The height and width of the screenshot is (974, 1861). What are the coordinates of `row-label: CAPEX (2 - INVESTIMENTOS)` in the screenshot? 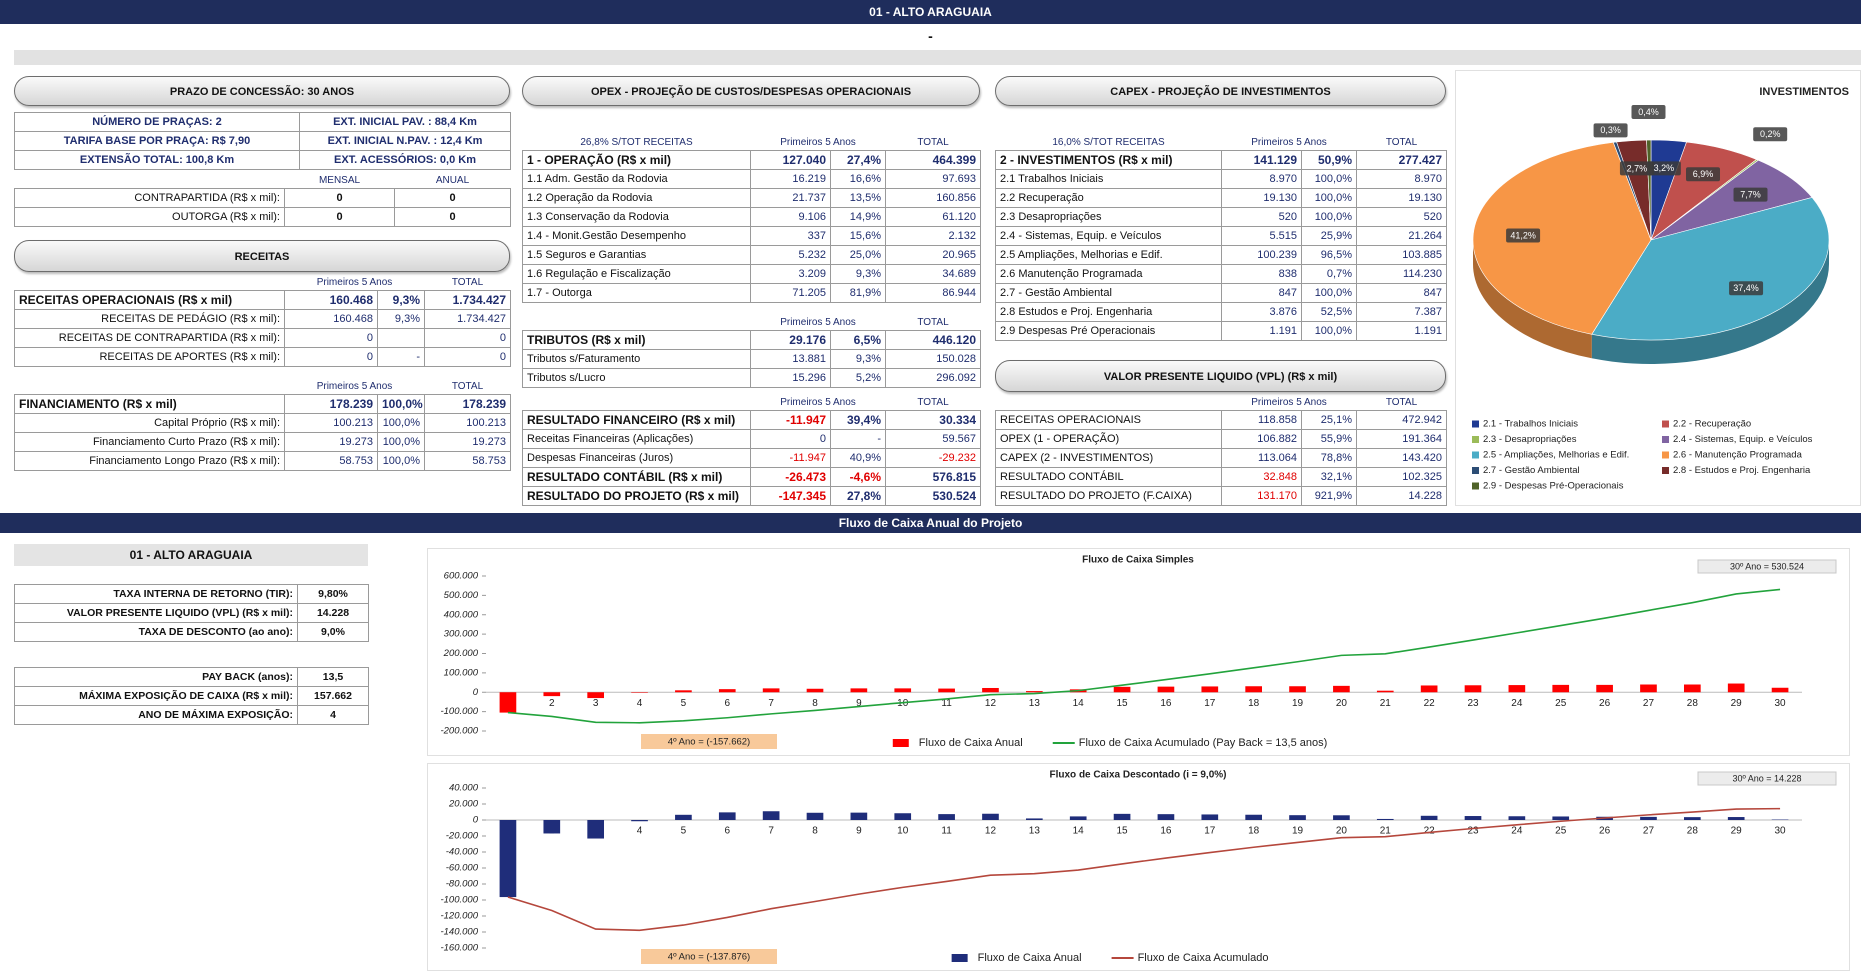 It's located at (1108, 458).